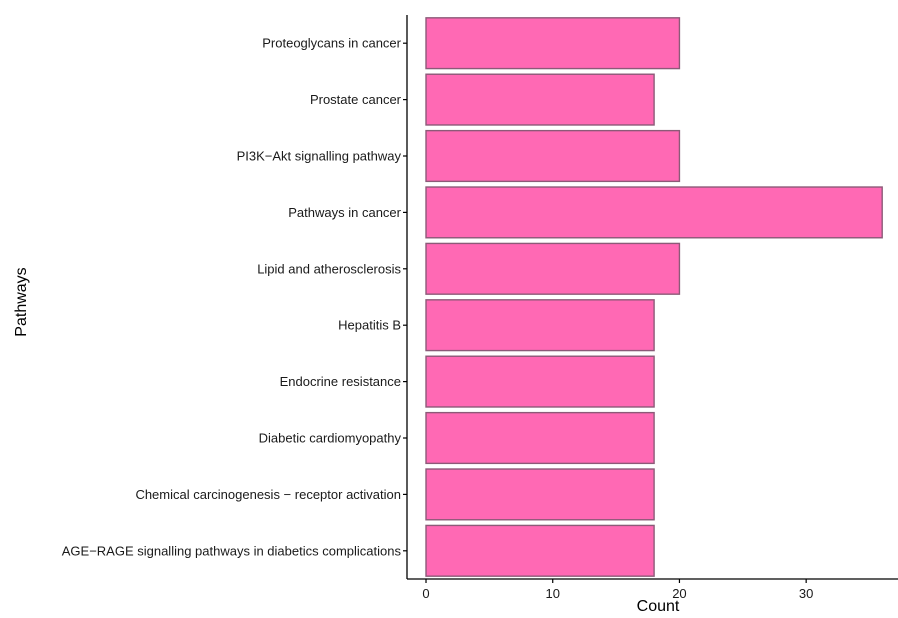 The image size is (898, 618). What do you see at coordinates (340, 381) in the screenshot?
I see `y-tick-label: Endocrine resistance` at bounding box center [340, 381].